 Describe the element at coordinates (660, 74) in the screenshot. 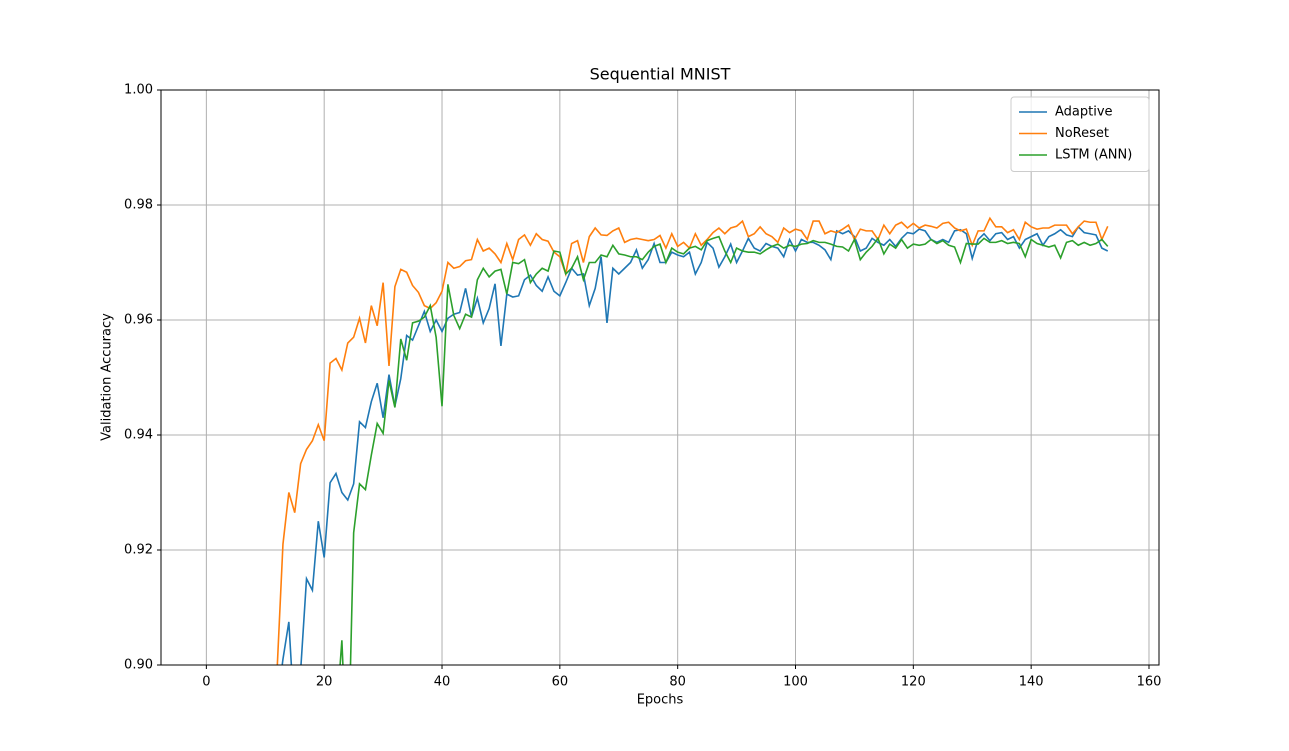

I see `chart-title: Sequential MNIST` at that location.